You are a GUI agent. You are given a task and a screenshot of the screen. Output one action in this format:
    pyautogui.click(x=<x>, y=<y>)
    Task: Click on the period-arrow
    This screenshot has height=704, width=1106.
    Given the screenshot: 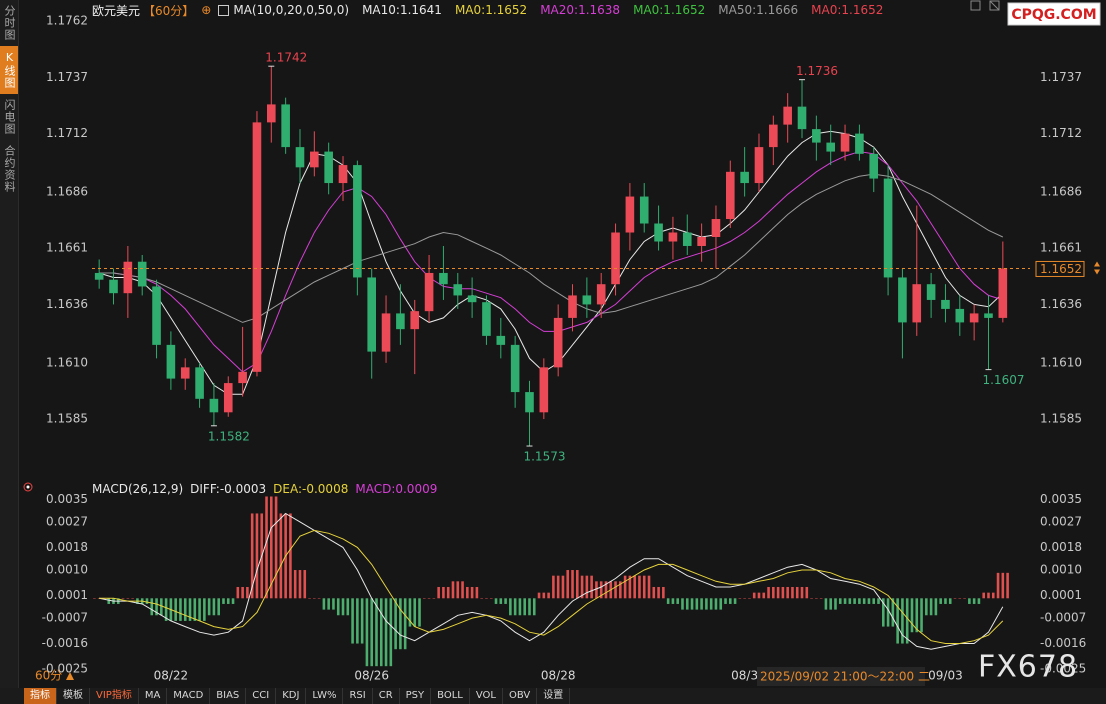 What is the action you would take?
    pyautogui.click(x=70, y=676)
    